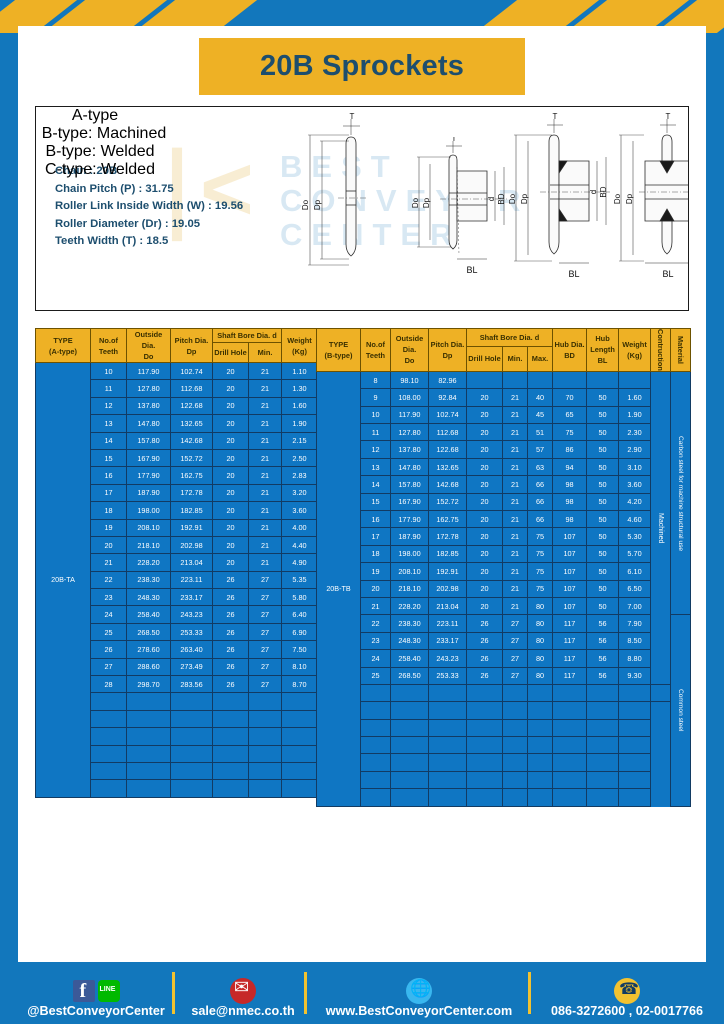 The width and height of the screenshot is (724, 1024). What do you see at coordinates (177, 614) in the screenshot?
I see `table-row: 24 258.40 243.23 26 27 6.40` at bounding box center [177, 614].